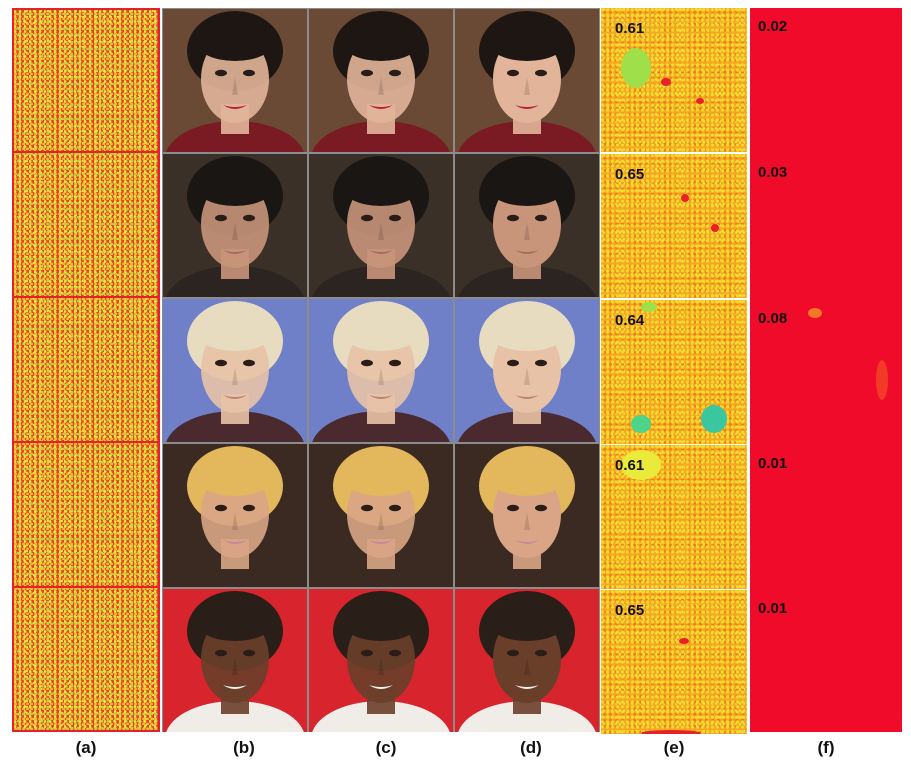 The height and width of the screenshot is (768, 911). What do you see at coordinates (386, 747) in the screenshot?
I see `caption-c: (c)` at bounding box center [386, 747].